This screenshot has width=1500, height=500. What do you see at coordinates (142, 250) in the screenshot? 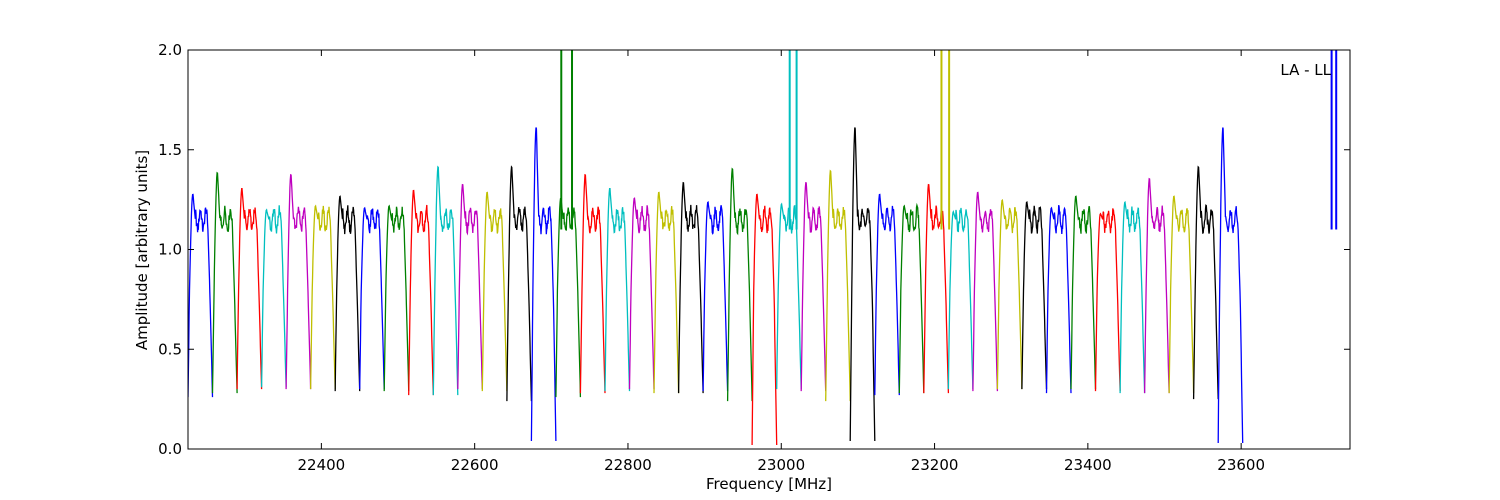
I see `y-axis-label: Amplitude [arbitrary units]` at bounding box center [142, 250].